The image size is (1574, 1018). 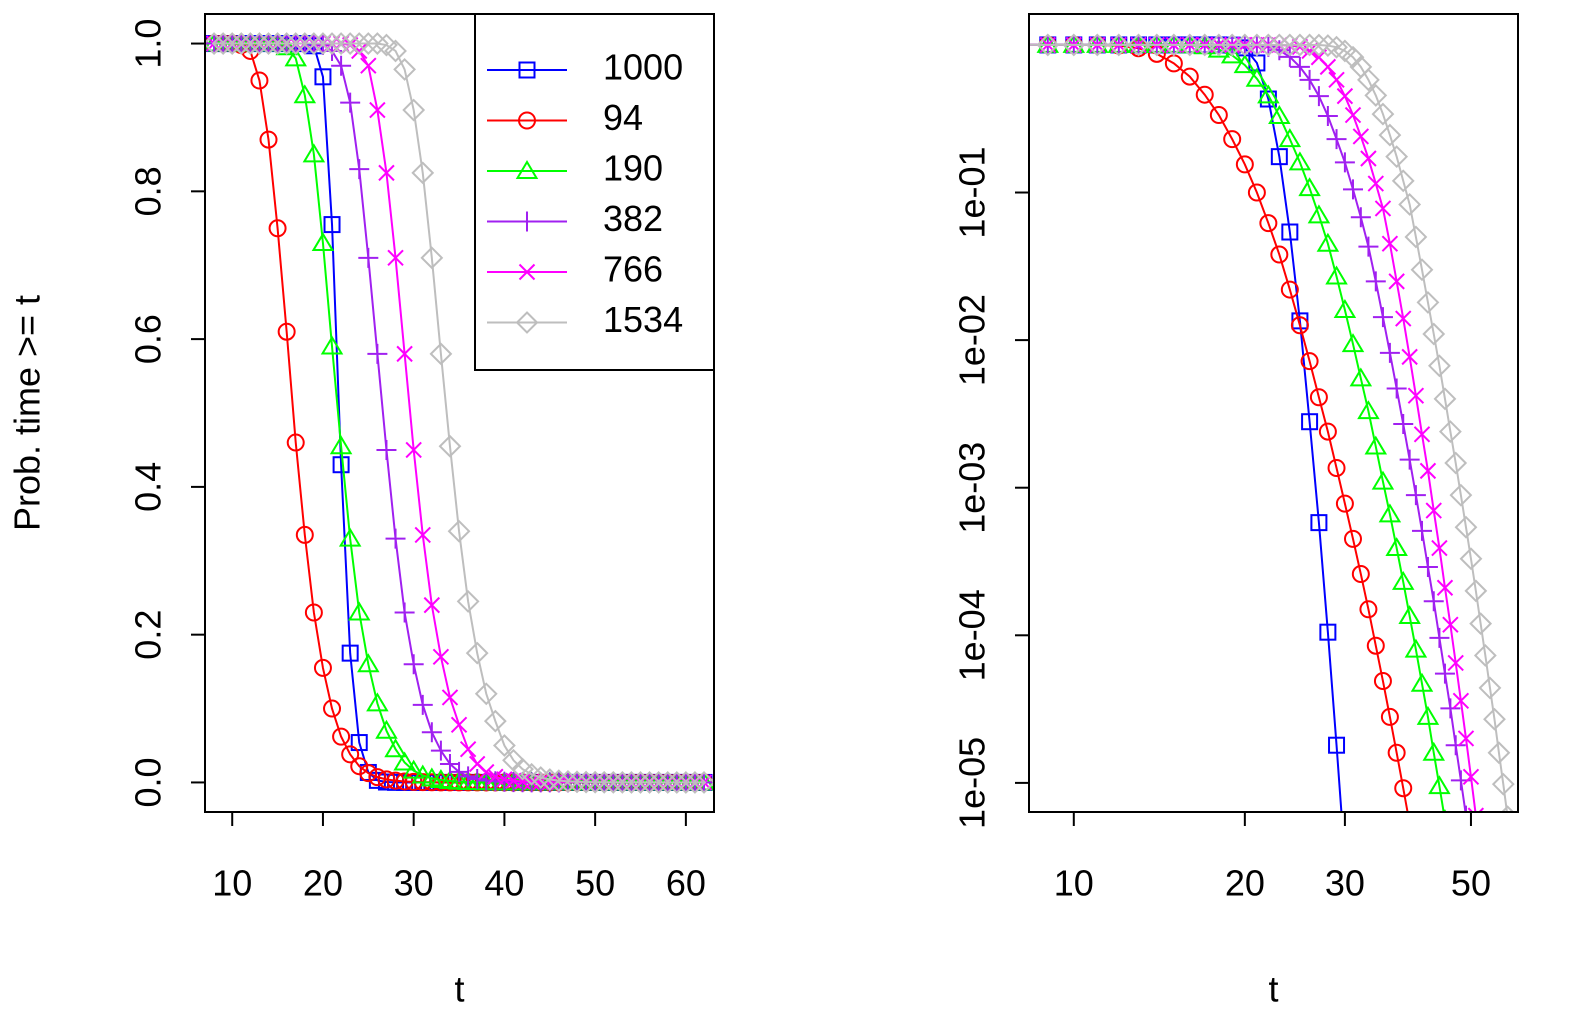 What do you see at coordinates (323, 883) in the screenshot?
I see `x-tick-label: 20` at bounding box center [323, 883].